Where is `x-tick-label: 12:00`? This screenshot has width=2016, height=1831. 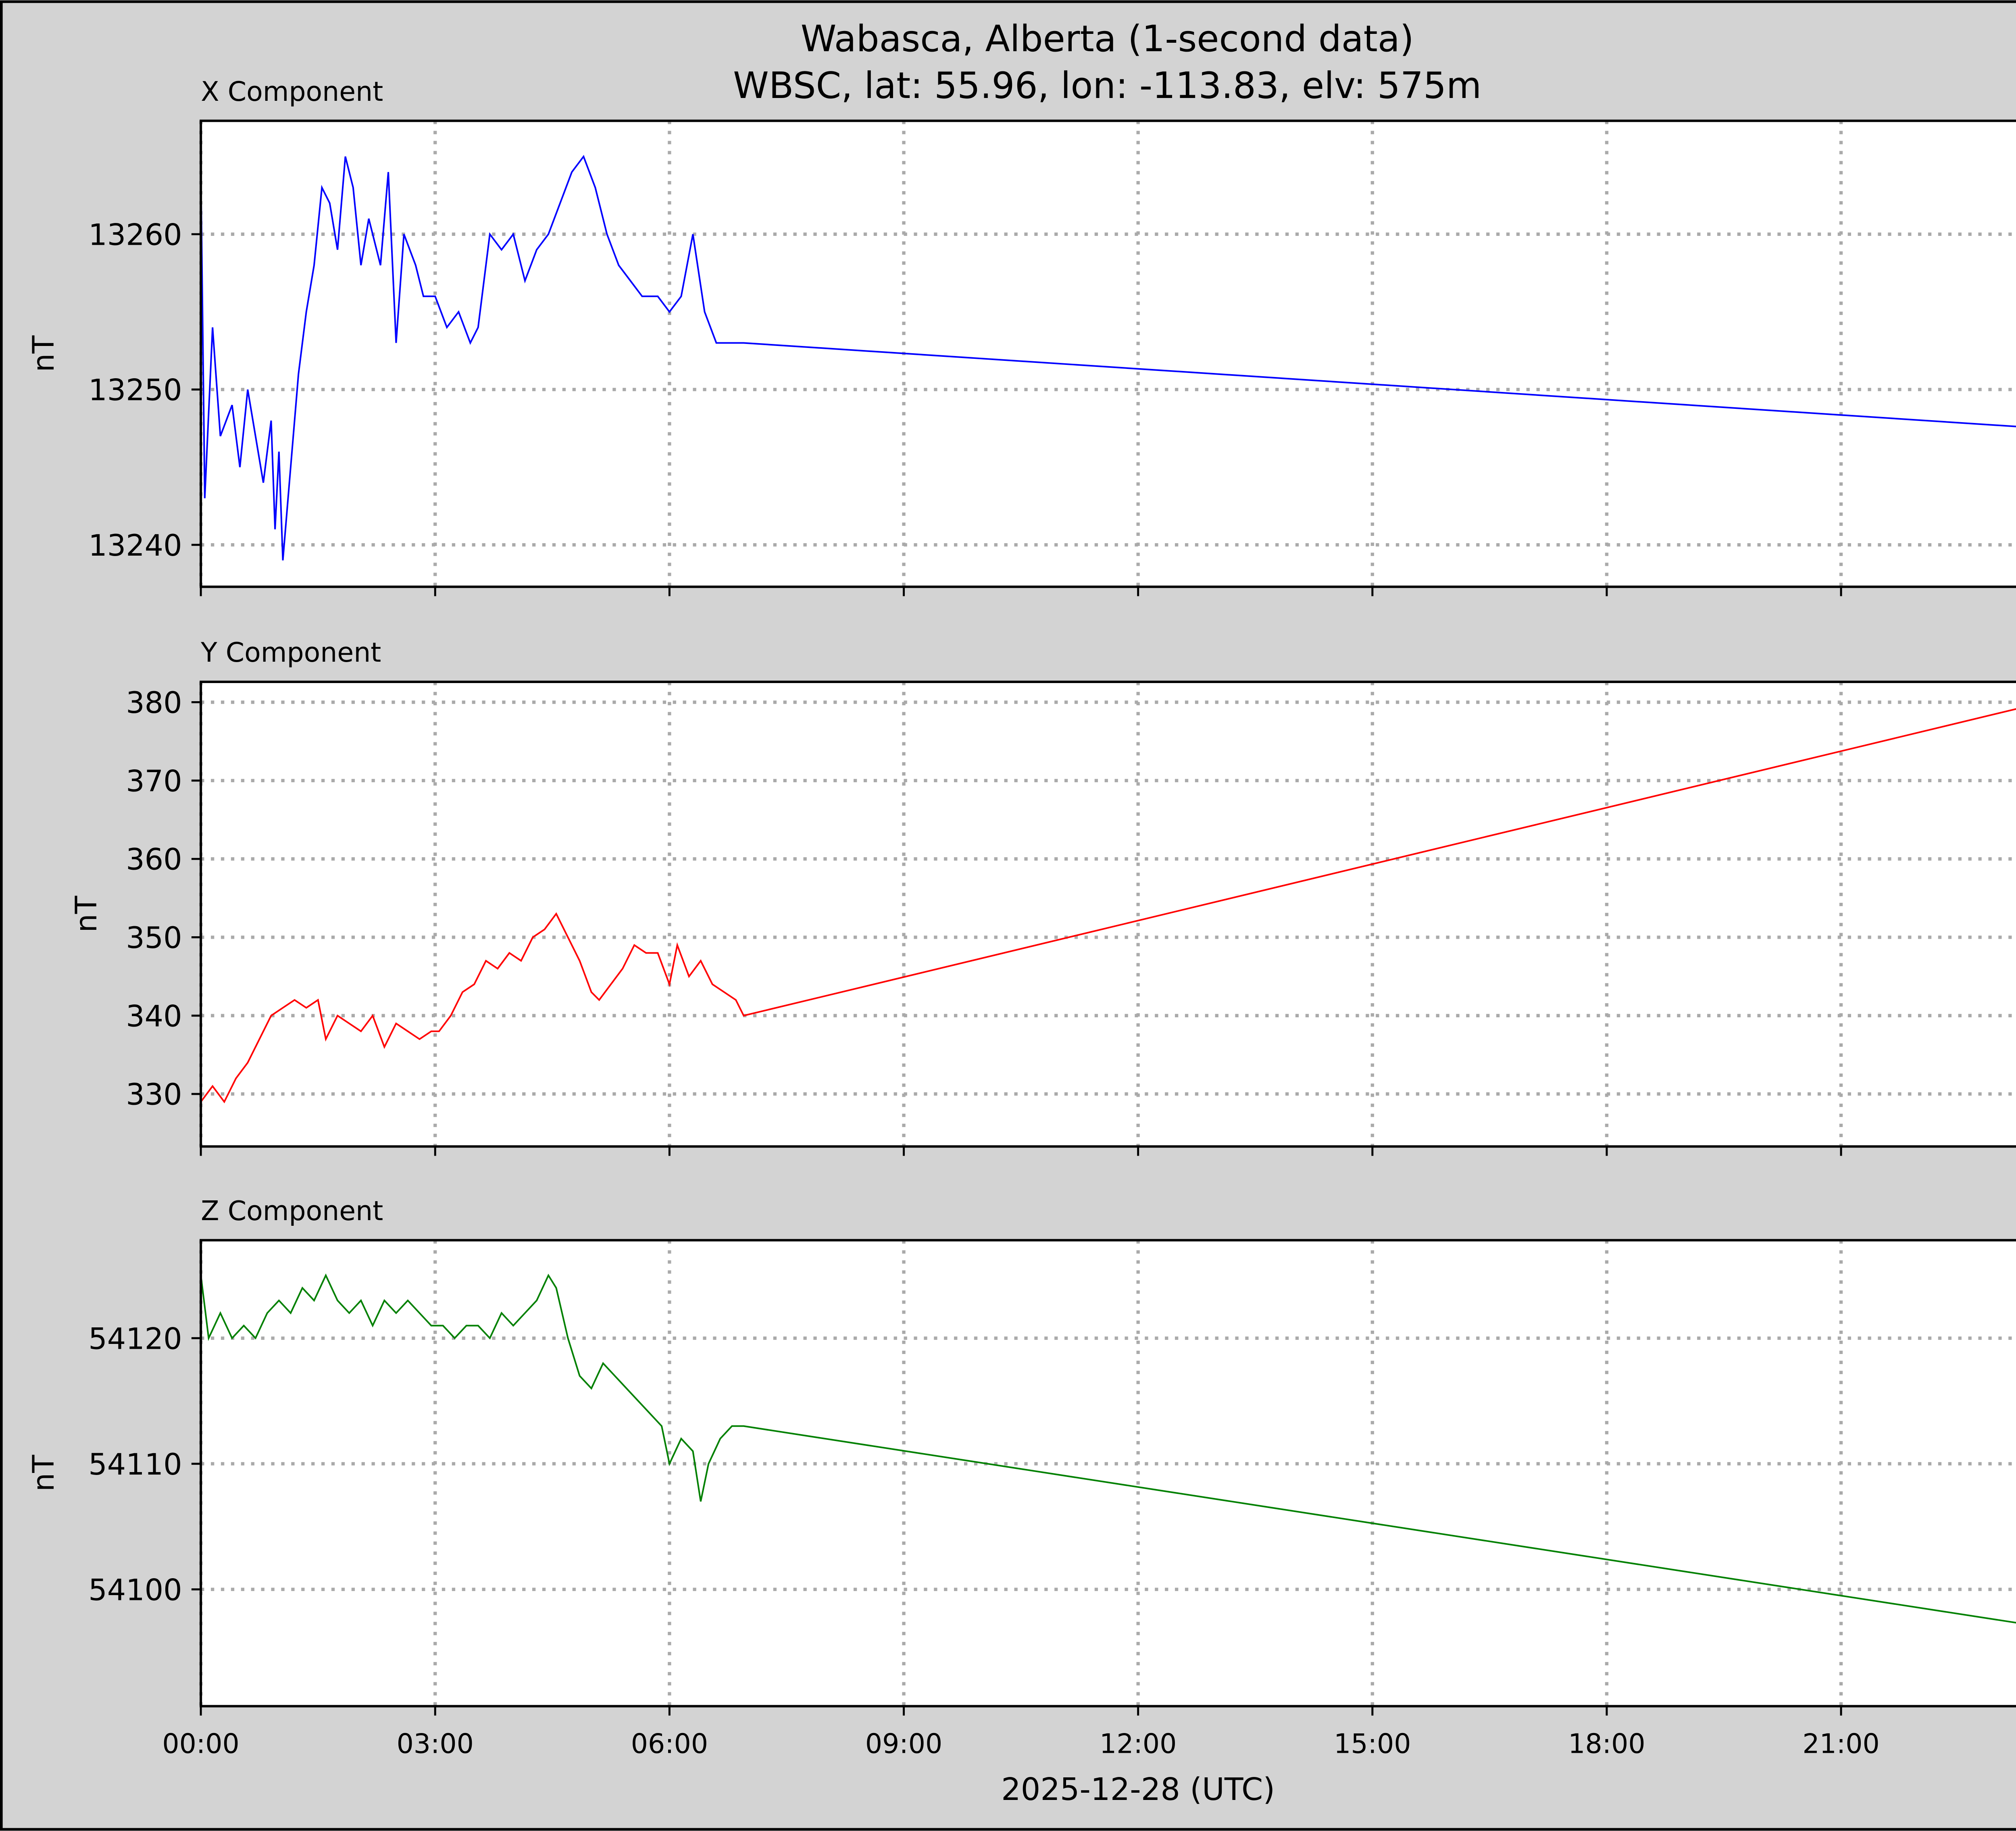
x-tick-label: 12:00 is located at coordinates (1138, 1744).